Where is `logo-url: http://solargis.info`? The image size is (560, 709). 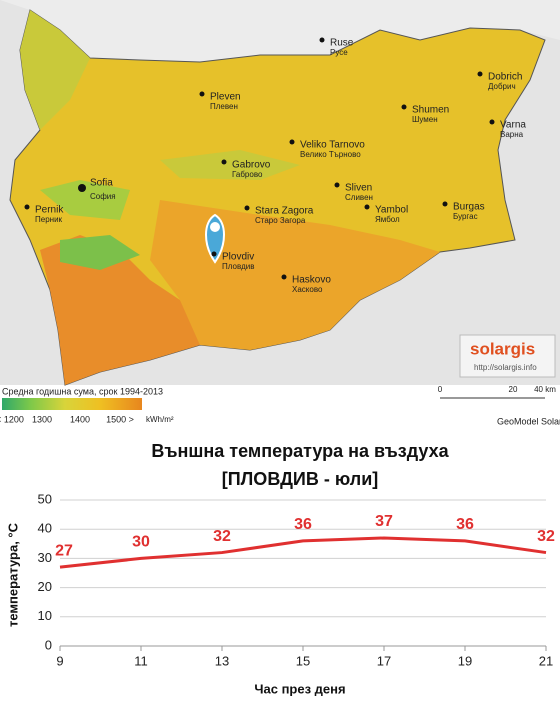
logo-url: http://solargis.info is located at coordinates (505, 367).